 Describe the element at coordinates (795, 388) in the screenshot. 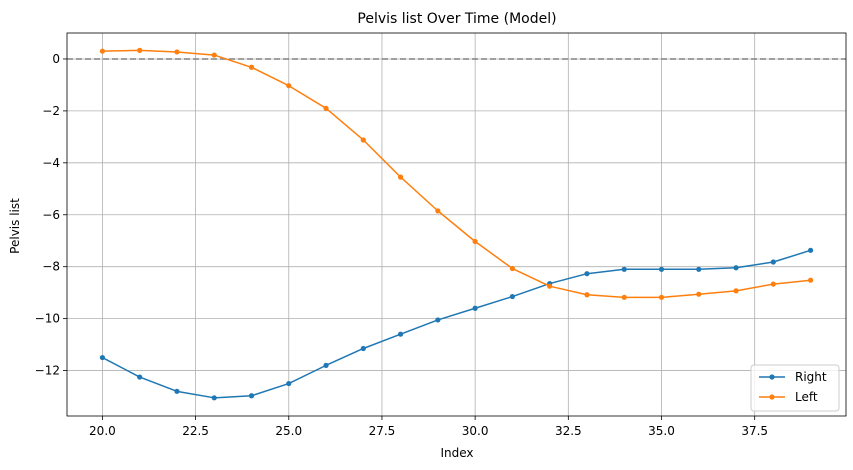

I see `legend: Right Left` at that location.